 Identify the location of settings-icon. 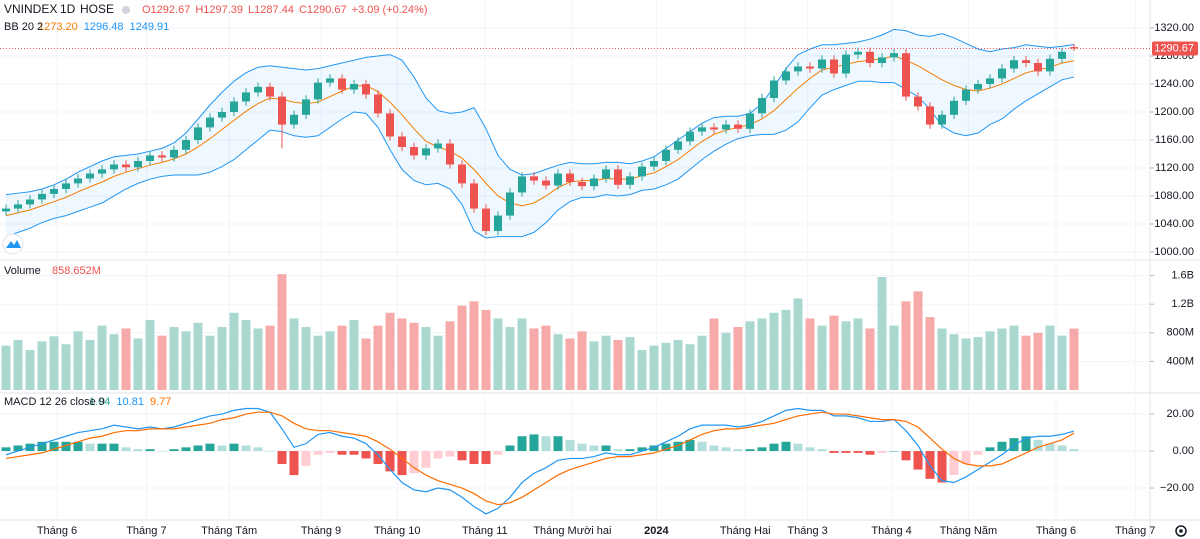
(1181, 531).